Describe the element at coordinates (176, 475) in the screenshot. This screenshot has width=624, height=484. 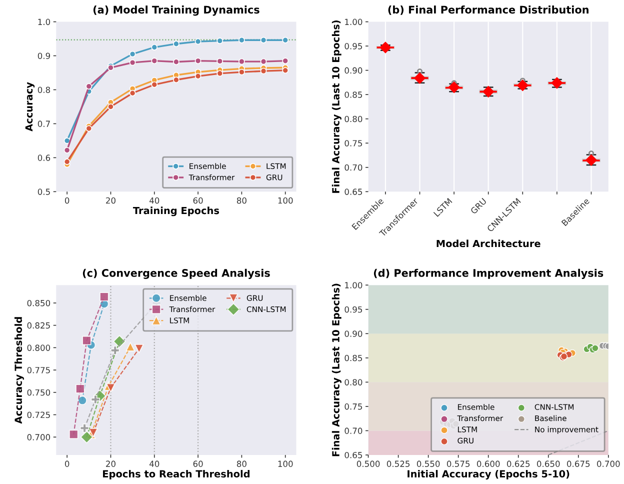
I see `x-axis-title: Epochs to Reach Threshold` at that location.